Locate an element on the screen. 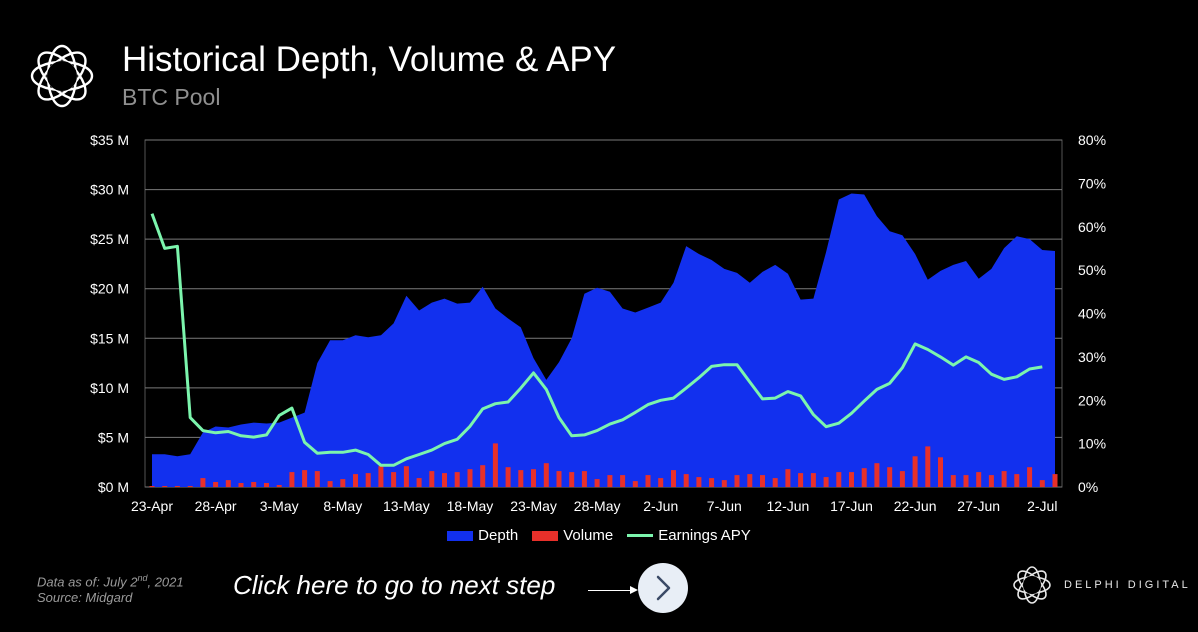  x-axis-tick-label: 7-Jun is located at coordinates (724, 506).